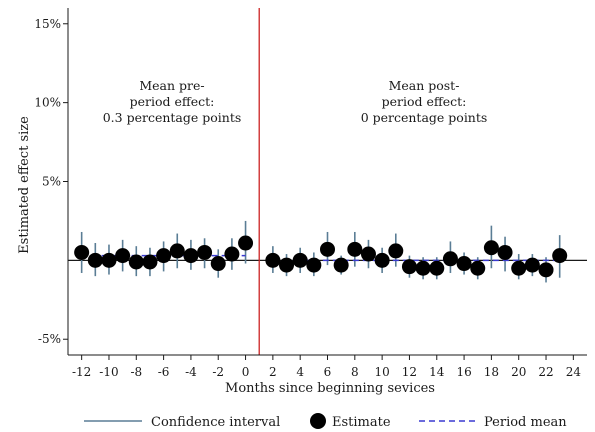 Image resolution: width=595 pixels, height=432 pixels. I want to click on x-tick-label--6: -6, so click(164, 372).